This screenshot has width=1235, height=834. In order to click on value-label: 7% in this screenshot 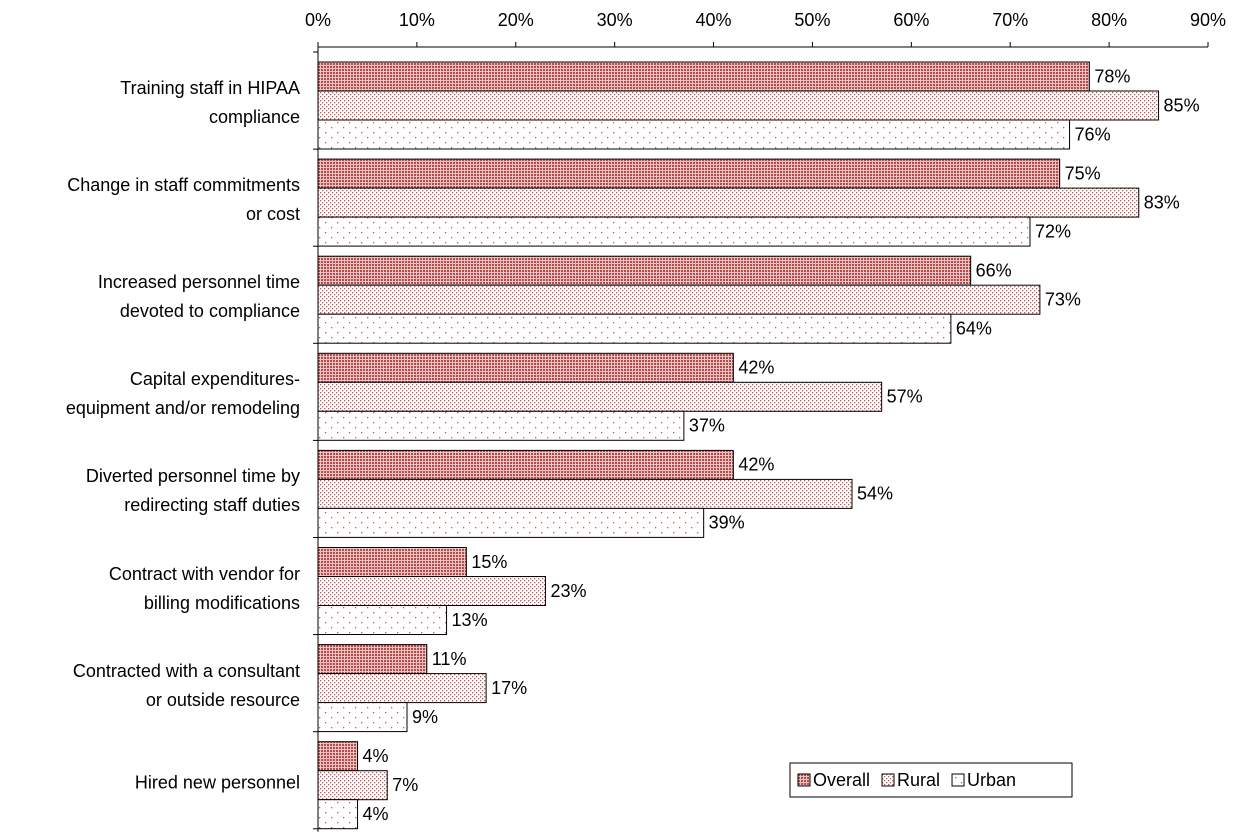, I will do `click(405, 785)`.